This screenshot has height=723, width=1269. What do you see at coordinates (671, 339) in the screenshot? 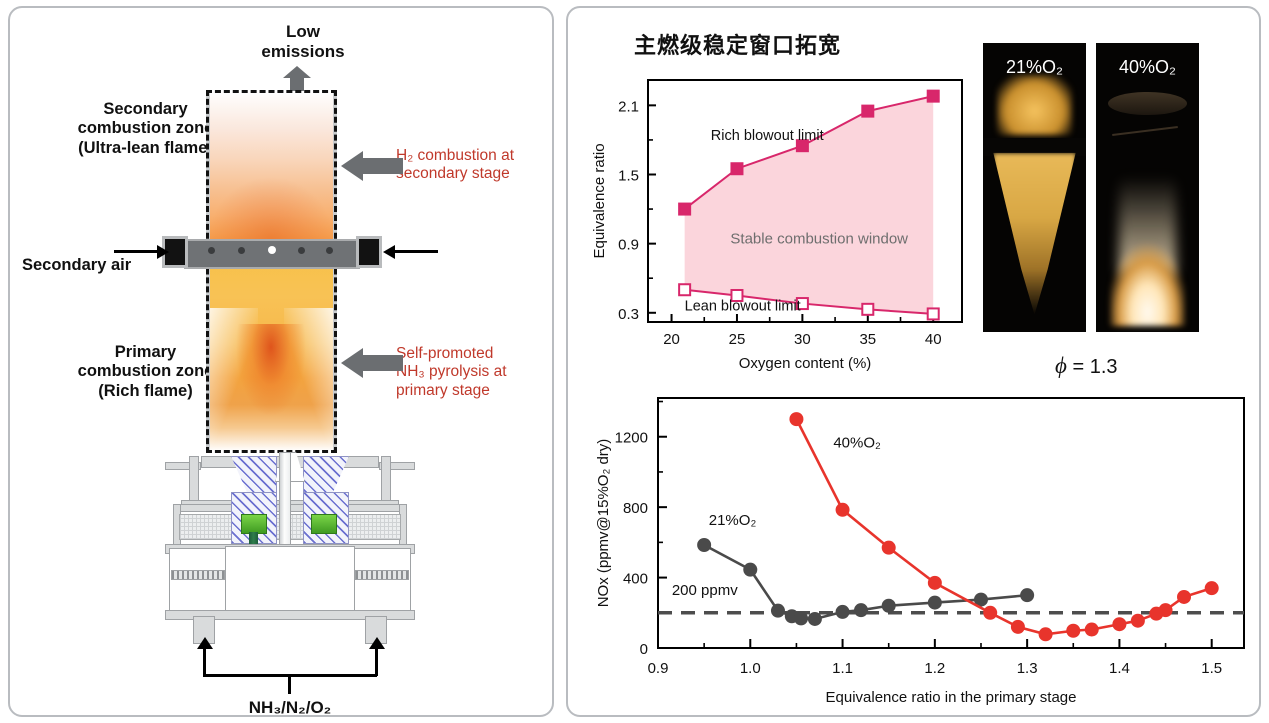
I see `svg-text: 20` at bounding box center [671, 339].